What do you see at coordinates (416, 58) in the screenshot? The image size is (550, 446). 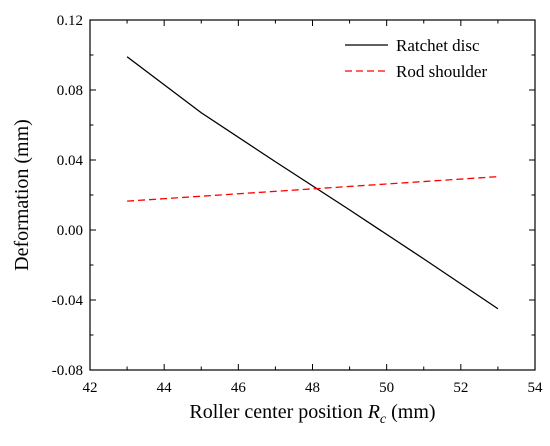 I see `legend: Ratchet disc Rod shoulder` at bounding box center [416, 58].